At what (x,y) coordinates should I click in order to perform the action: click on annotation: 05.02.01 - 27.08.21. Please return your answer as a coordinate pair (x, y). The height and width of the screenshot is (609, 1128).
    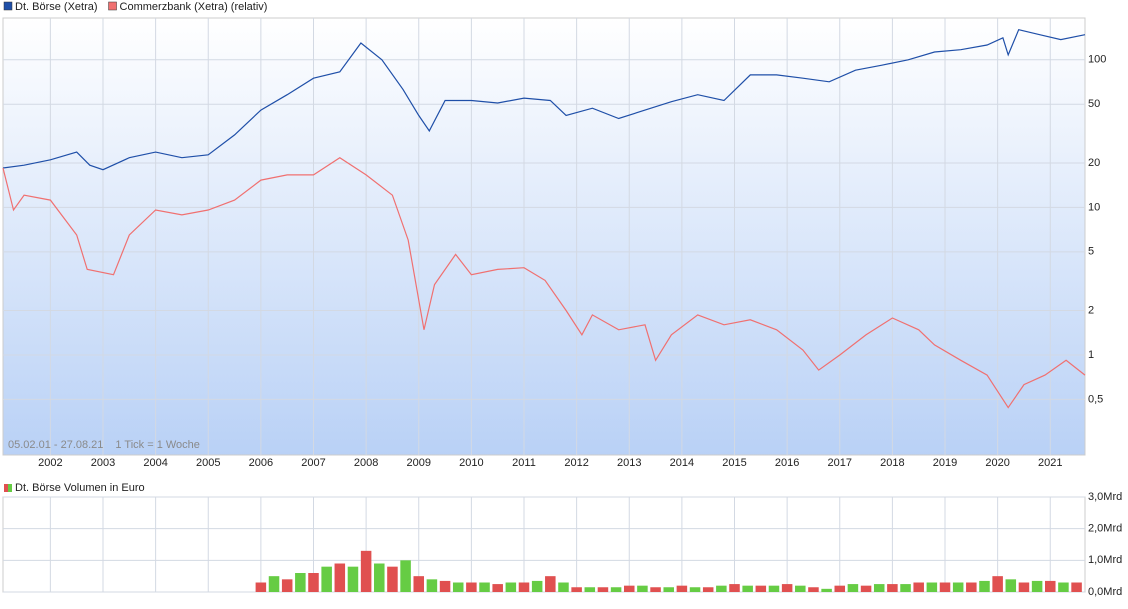
    Looking at the image, I should click on (55, 445).